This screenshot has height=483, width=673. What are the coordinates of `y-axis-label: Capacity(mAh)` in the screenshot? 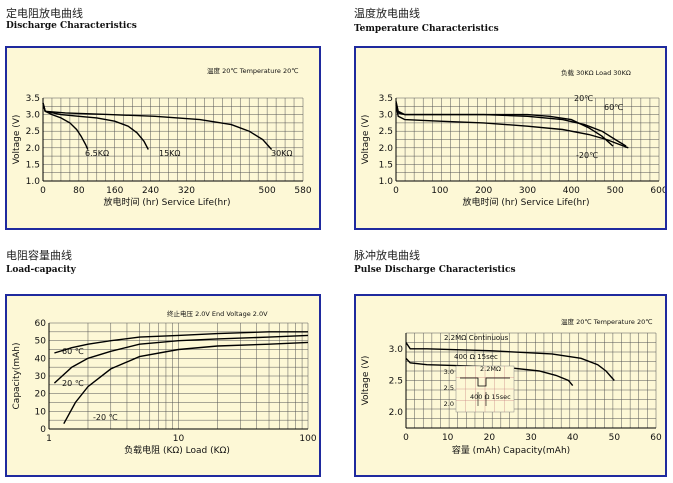 It's located at (17, 376).